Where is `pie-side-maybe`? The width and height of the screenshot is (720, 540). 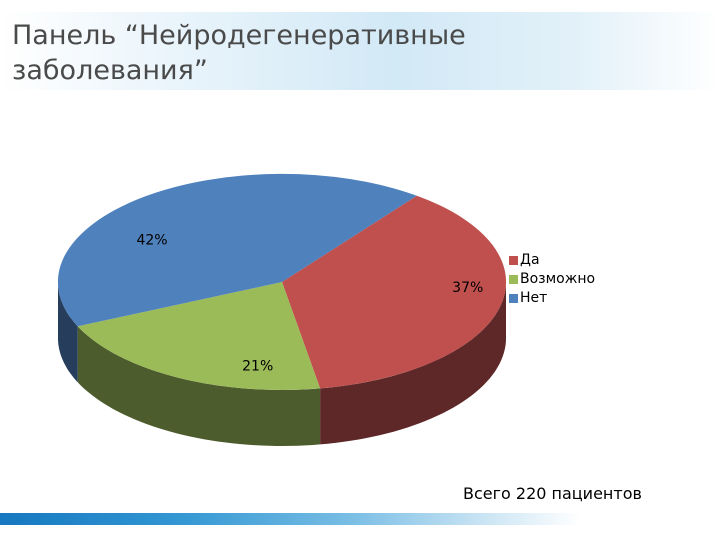 pie-side-maybe is located at coordinates (199, 386).